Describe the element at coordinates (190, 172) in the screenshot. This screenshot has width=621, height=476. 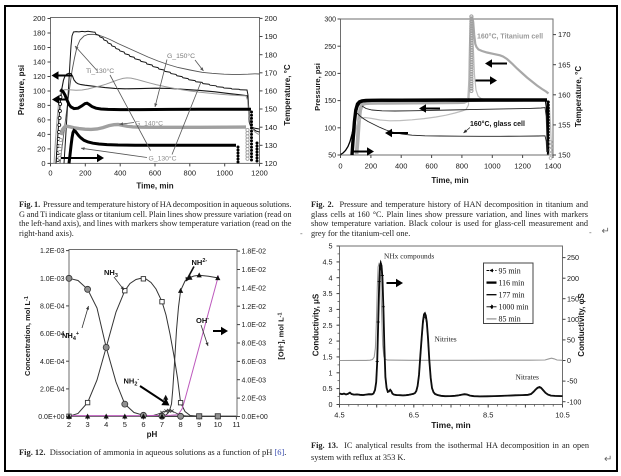
I see `svg-text: 800` at that location.